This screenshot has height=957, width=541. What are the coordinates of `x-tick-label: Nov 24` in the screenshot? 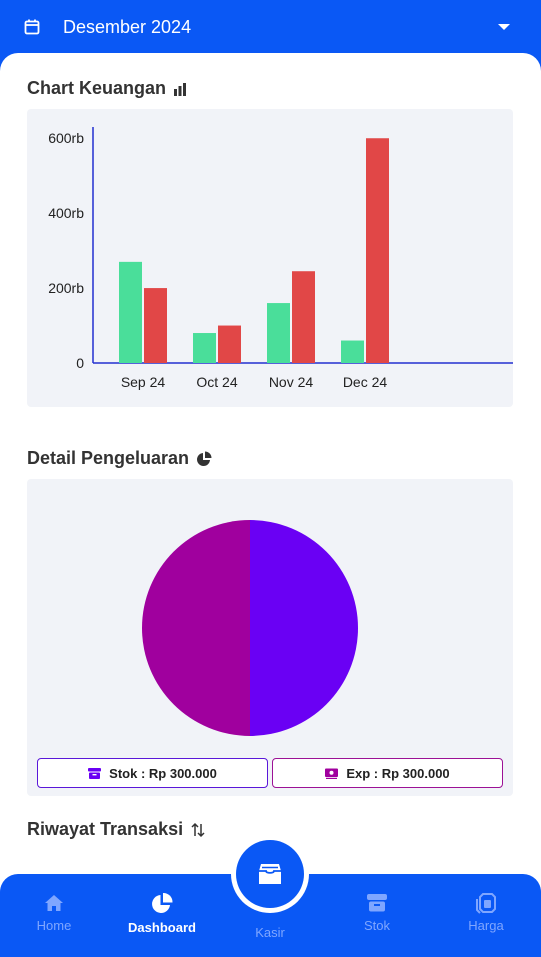 It's located at (291, 382).